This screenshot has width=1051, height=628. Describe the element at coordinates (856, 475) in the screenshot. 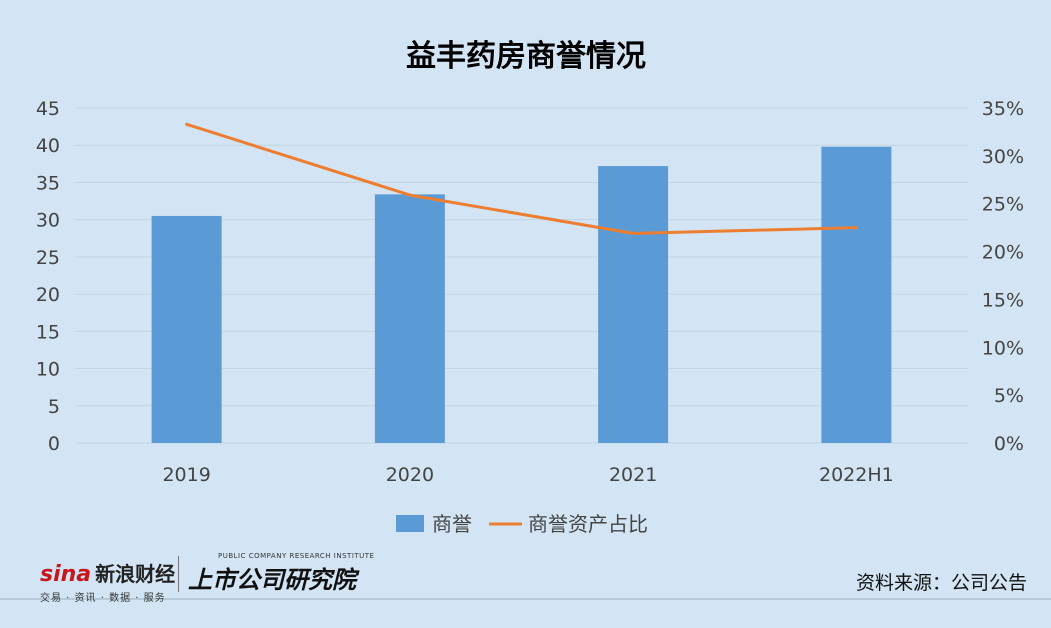

I see `x-tick-label: 2022H1` at that location.